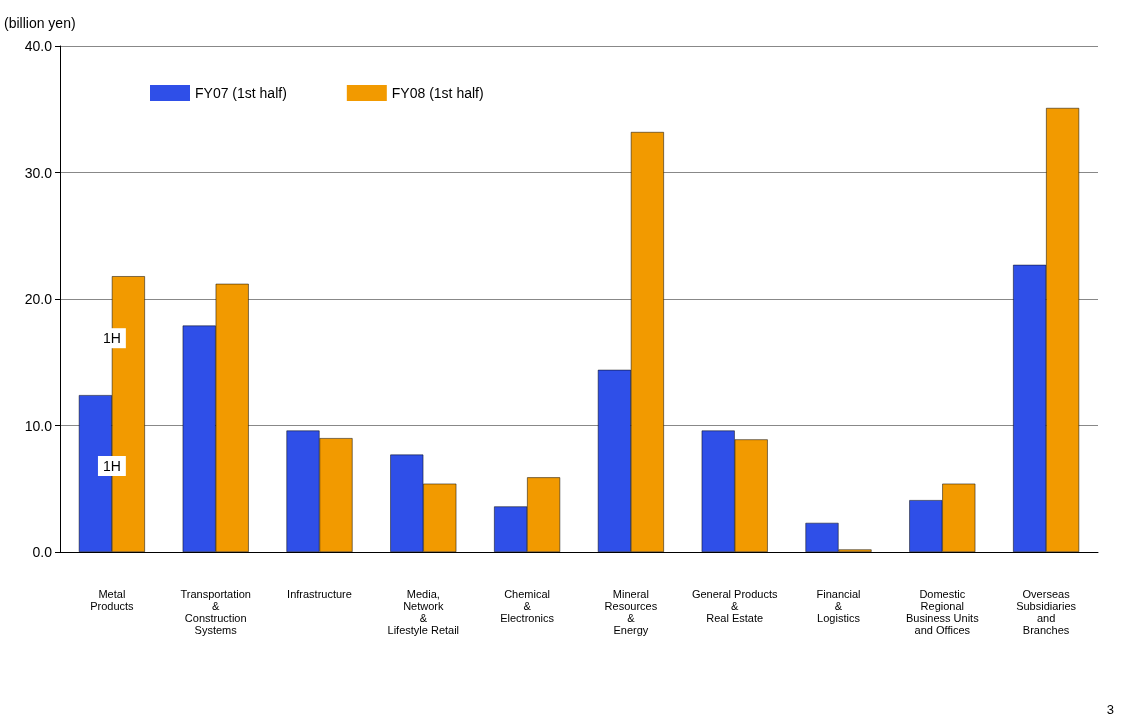 This screenshot has width=1122, height=720. Describe the element at coordinates (734, 606) in the screenshot. I see `x-tick-label: General Products & Real Estate` at that location.